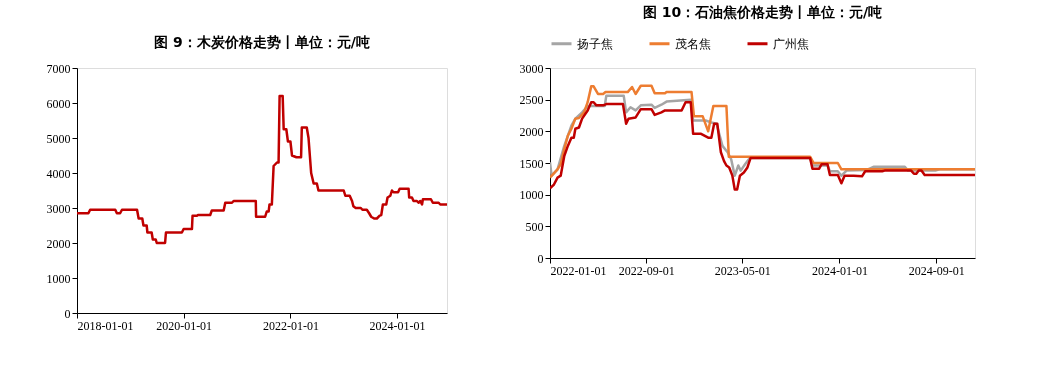  Describe the element at coordinates (936, 270) in the screenshot. I see `x-tick-label: 2024-09-01` at that location.